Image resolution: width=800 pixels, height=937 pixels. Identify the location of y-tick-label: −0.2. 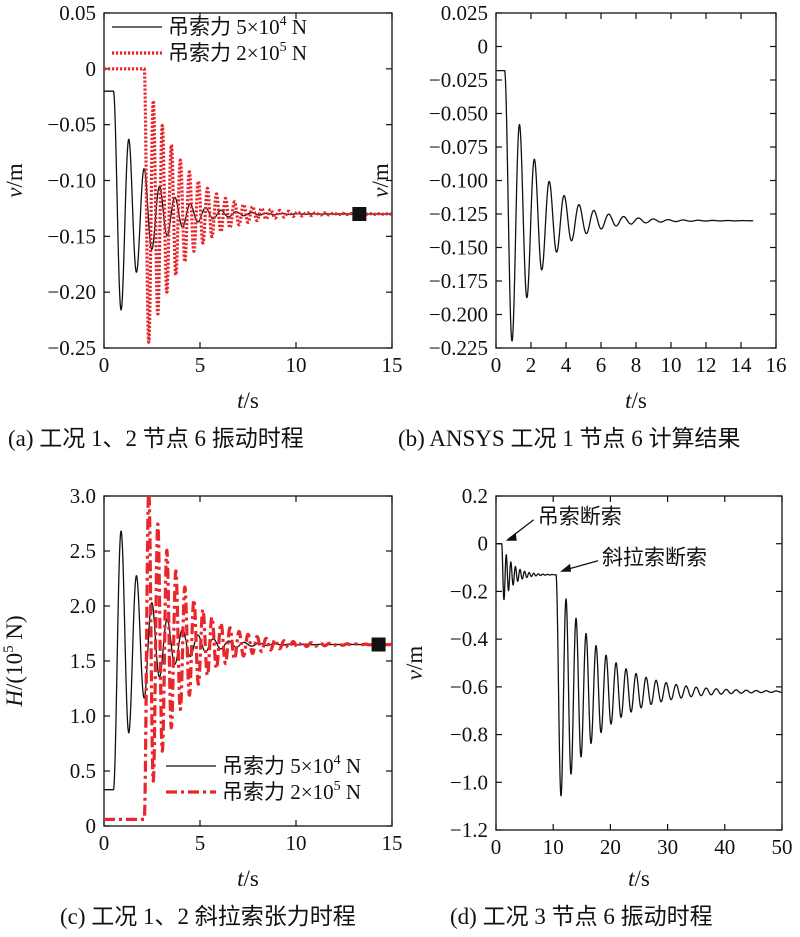
(469, 591).